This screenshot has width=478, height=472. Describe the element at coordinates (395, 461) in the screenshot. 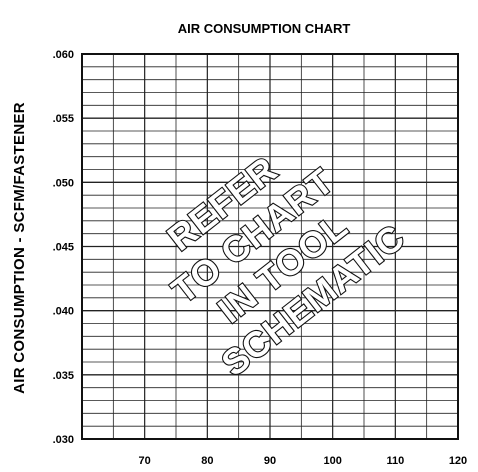

I see `x-tick-label: 110` at that location.